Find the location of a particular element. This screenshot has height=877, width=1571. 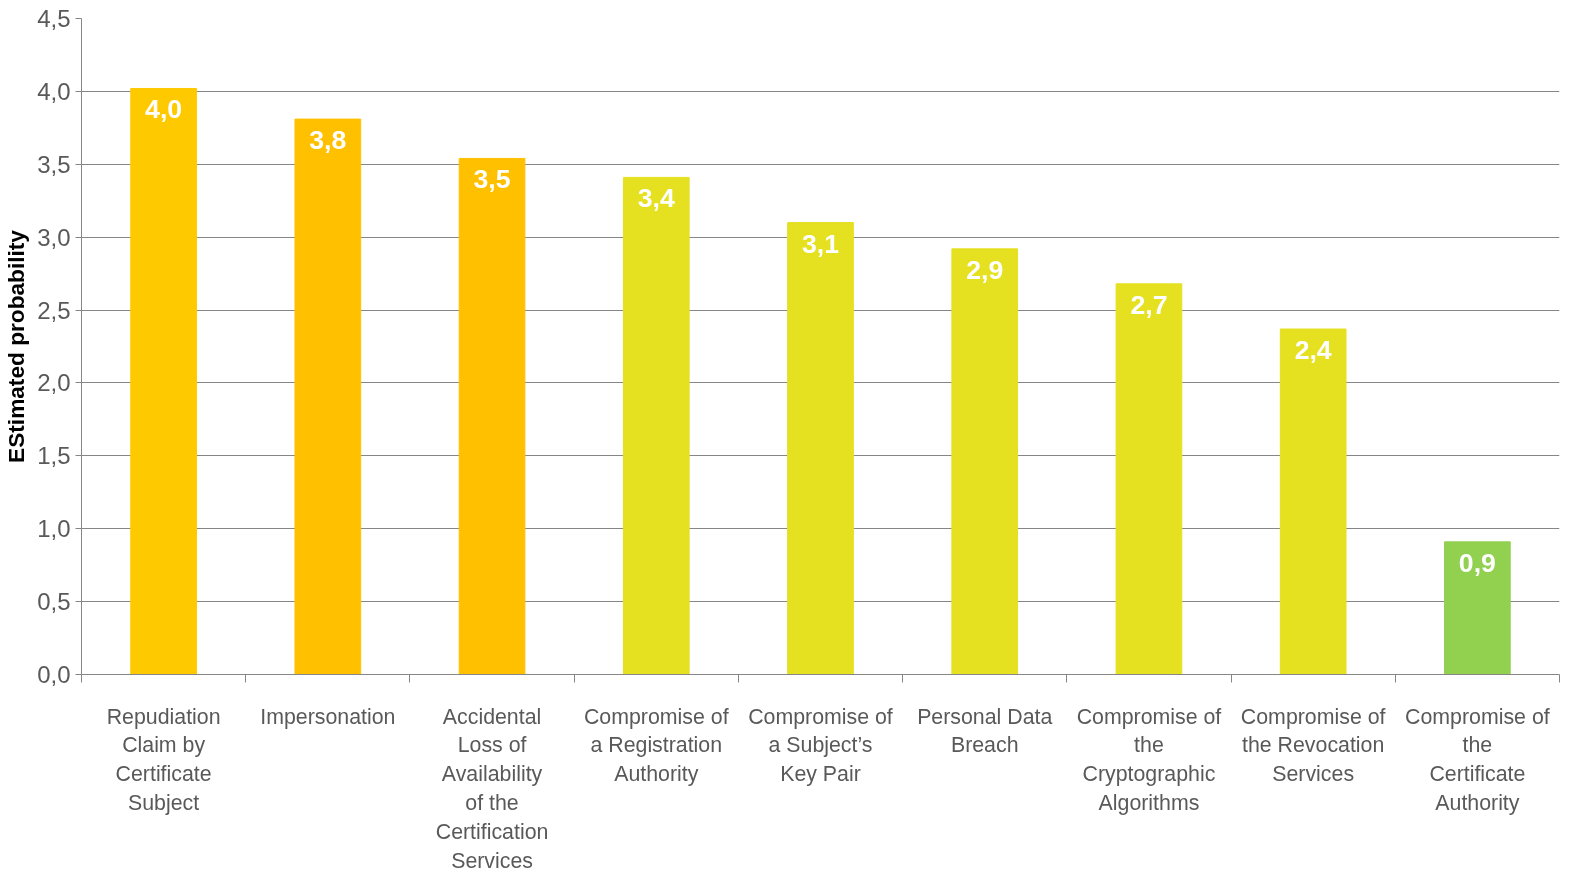

x-tick-label: Compromise of a Registration Authority is located at coordinates (656, 745).